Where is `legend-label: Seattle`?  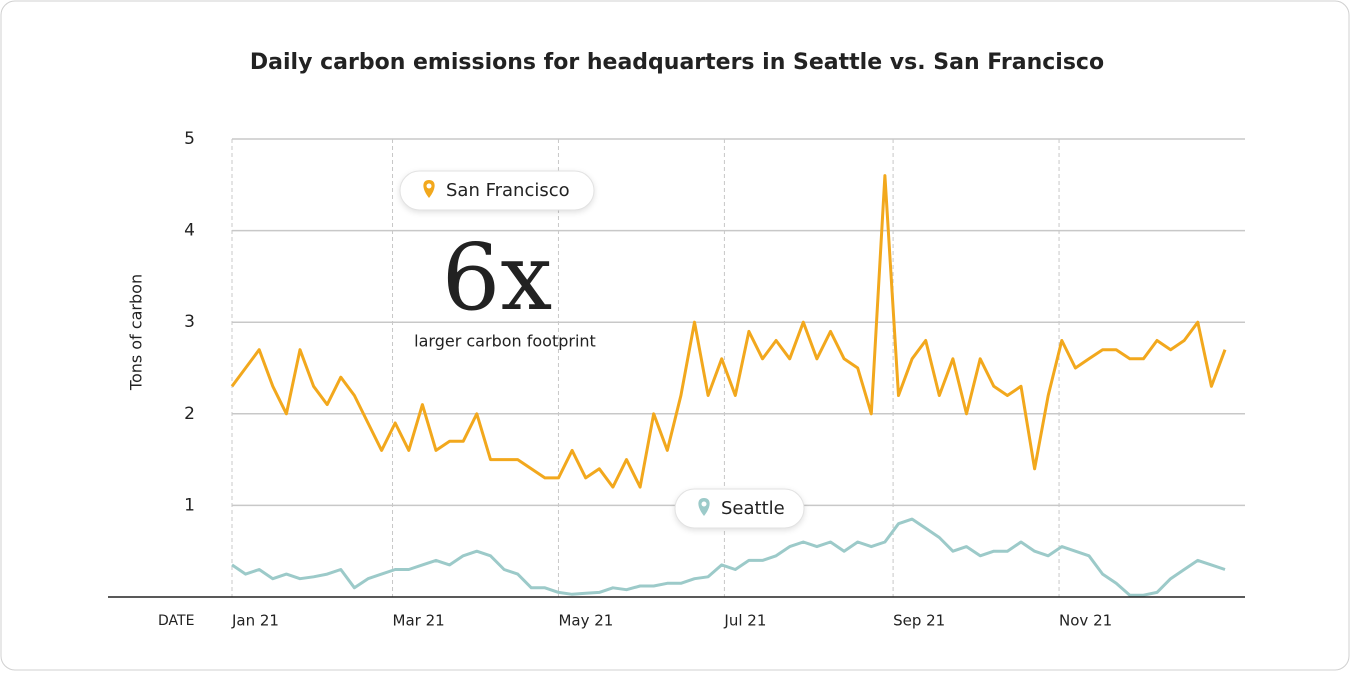 legend-label: Seattle is located at coordinates (753, 508).